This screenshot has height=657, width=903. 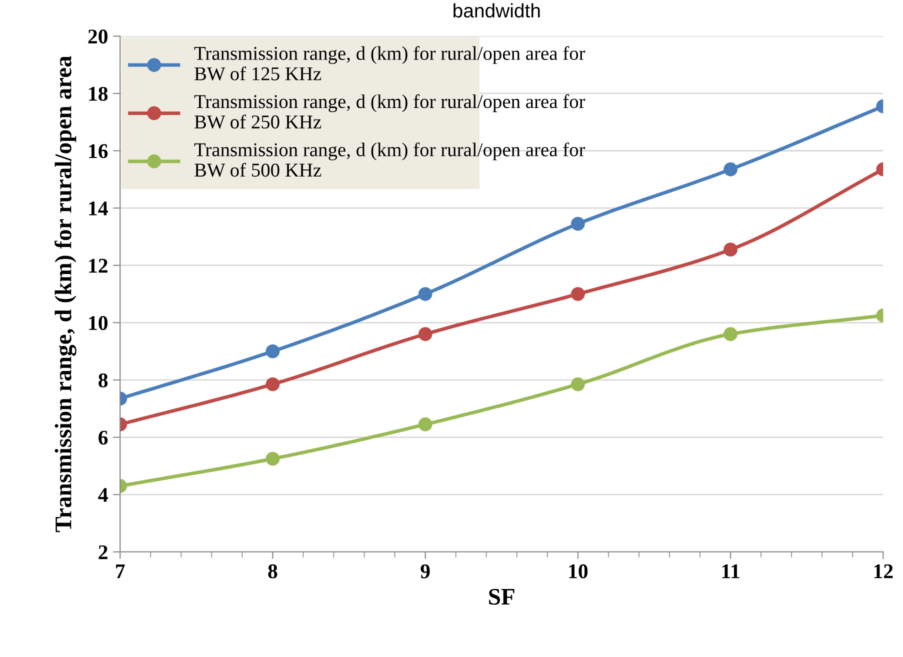 I want to click on y-tick-label: 10, so click(x=98, y=323).